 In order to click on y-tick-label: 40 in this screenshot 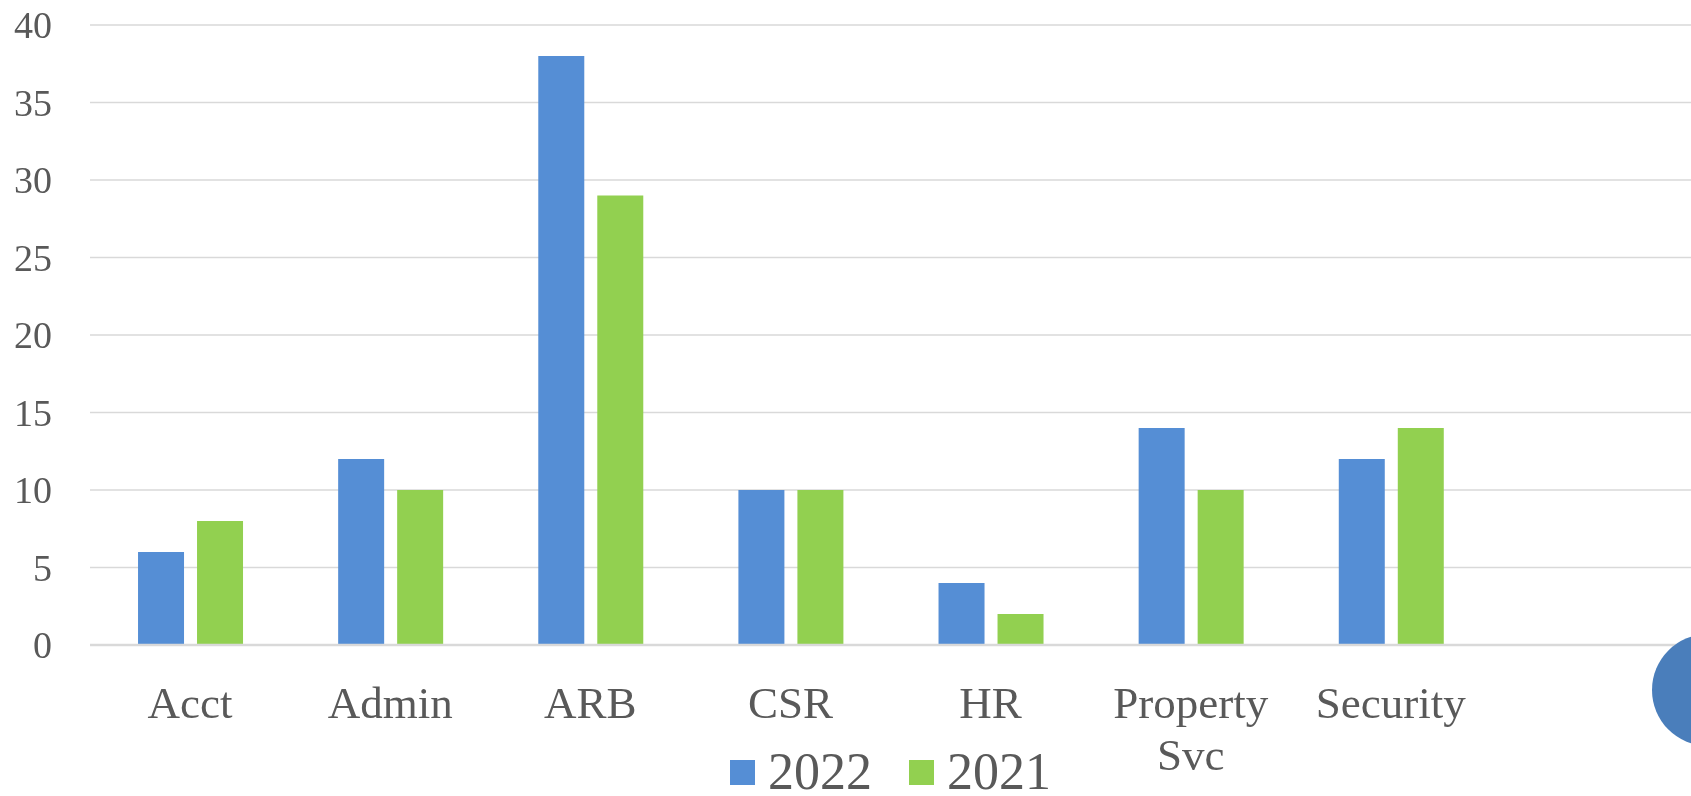, I will do `click(33, 25)`.